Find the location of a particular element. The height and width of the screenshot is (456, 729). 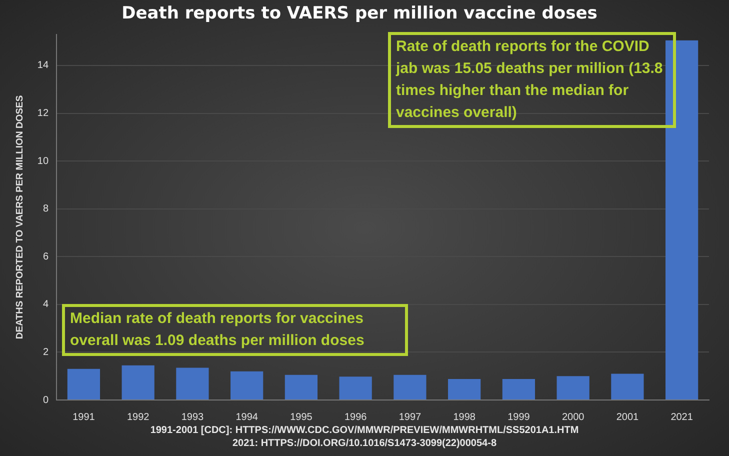

y-tick-label: 6 is located at coordinates (45, 256).